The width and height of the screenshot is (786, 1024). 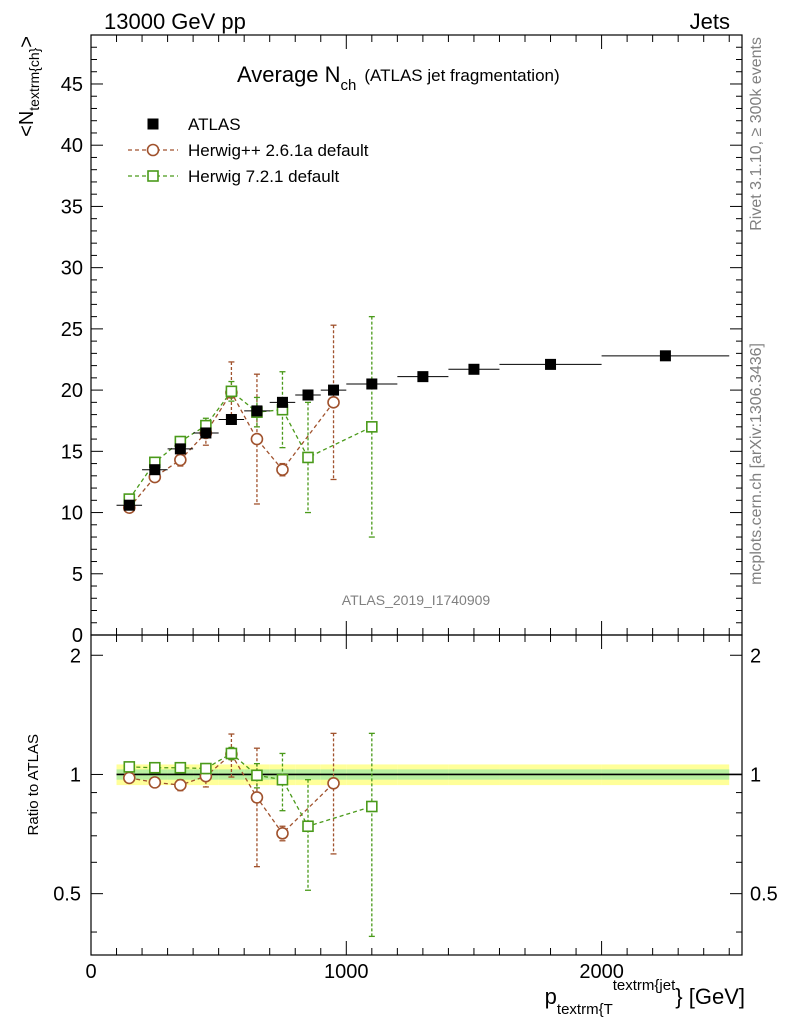 I want to click on chart-title-sub: ch, so click(x=349, y=85).